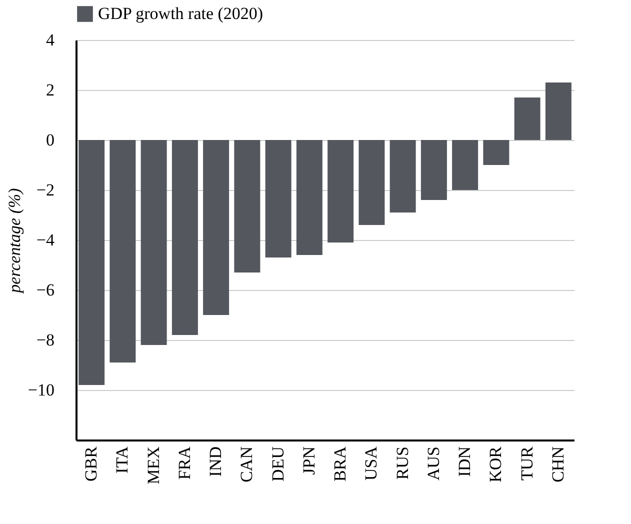 This screenshot has height=524, width=631. I want to click on x-tick-label: JPN, so click(308, 460).